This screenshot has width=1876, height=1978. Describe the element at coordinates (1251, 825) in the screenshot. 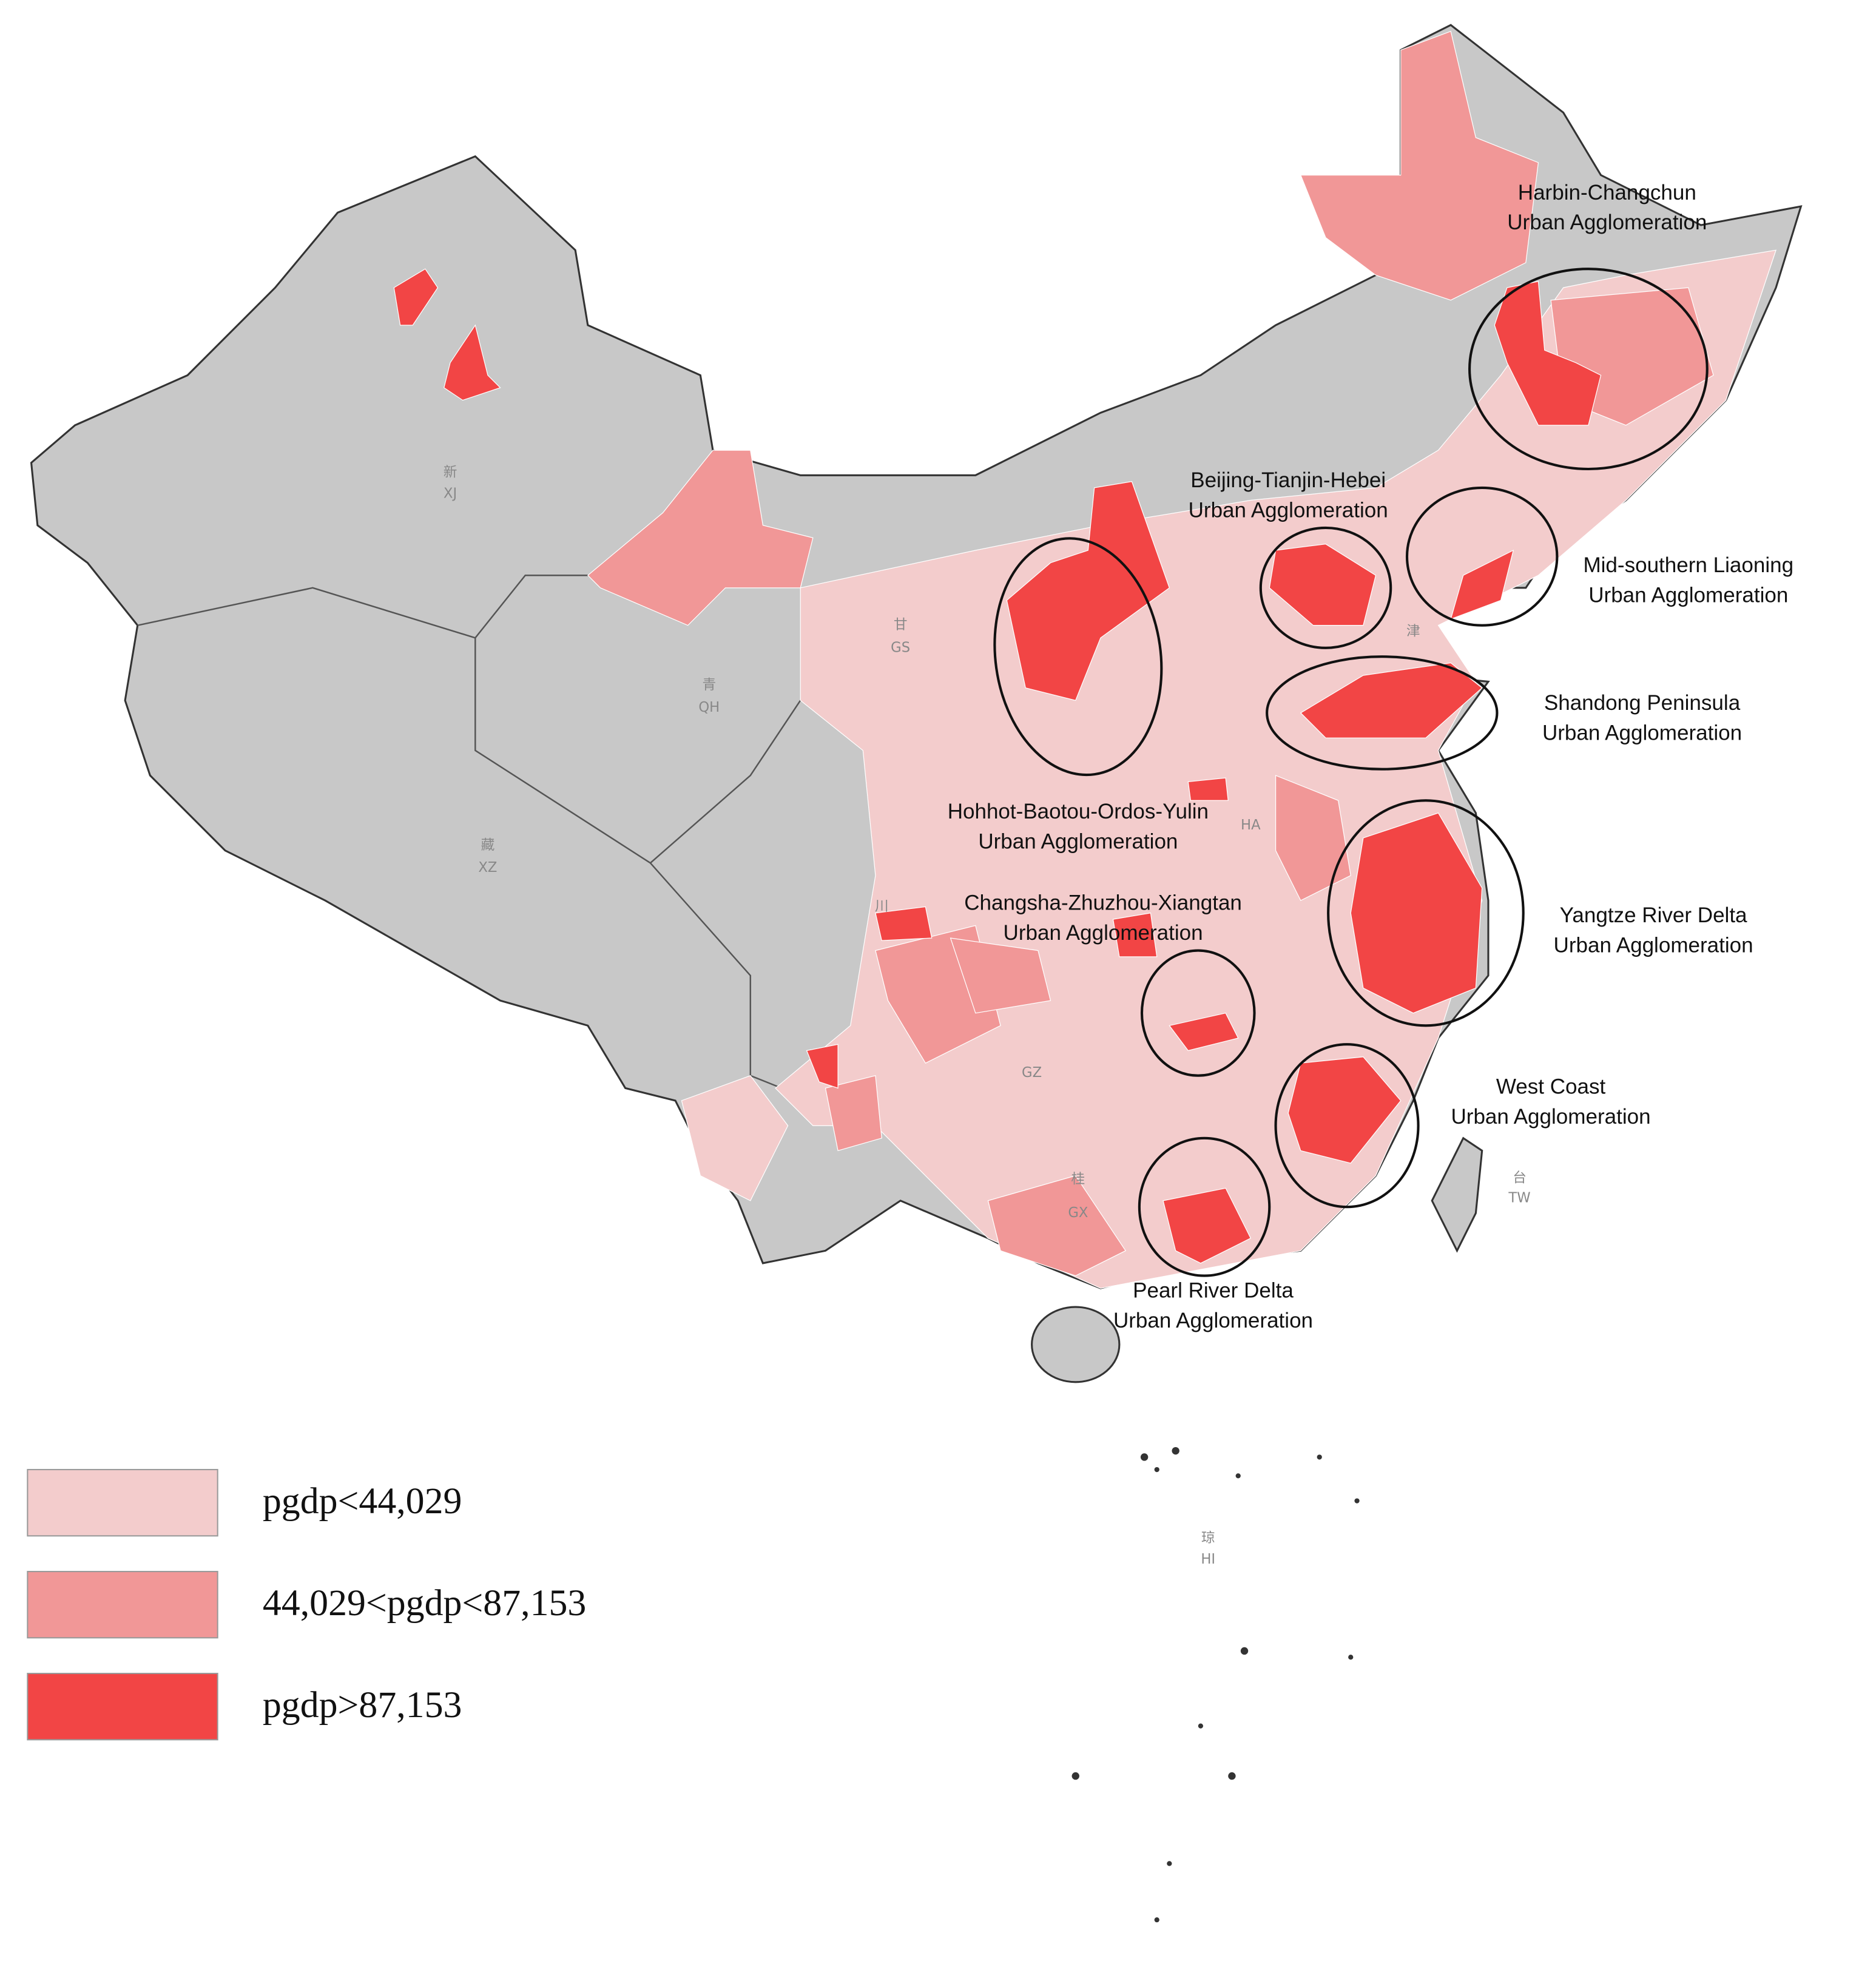

I see `province-label: HA` at that location.